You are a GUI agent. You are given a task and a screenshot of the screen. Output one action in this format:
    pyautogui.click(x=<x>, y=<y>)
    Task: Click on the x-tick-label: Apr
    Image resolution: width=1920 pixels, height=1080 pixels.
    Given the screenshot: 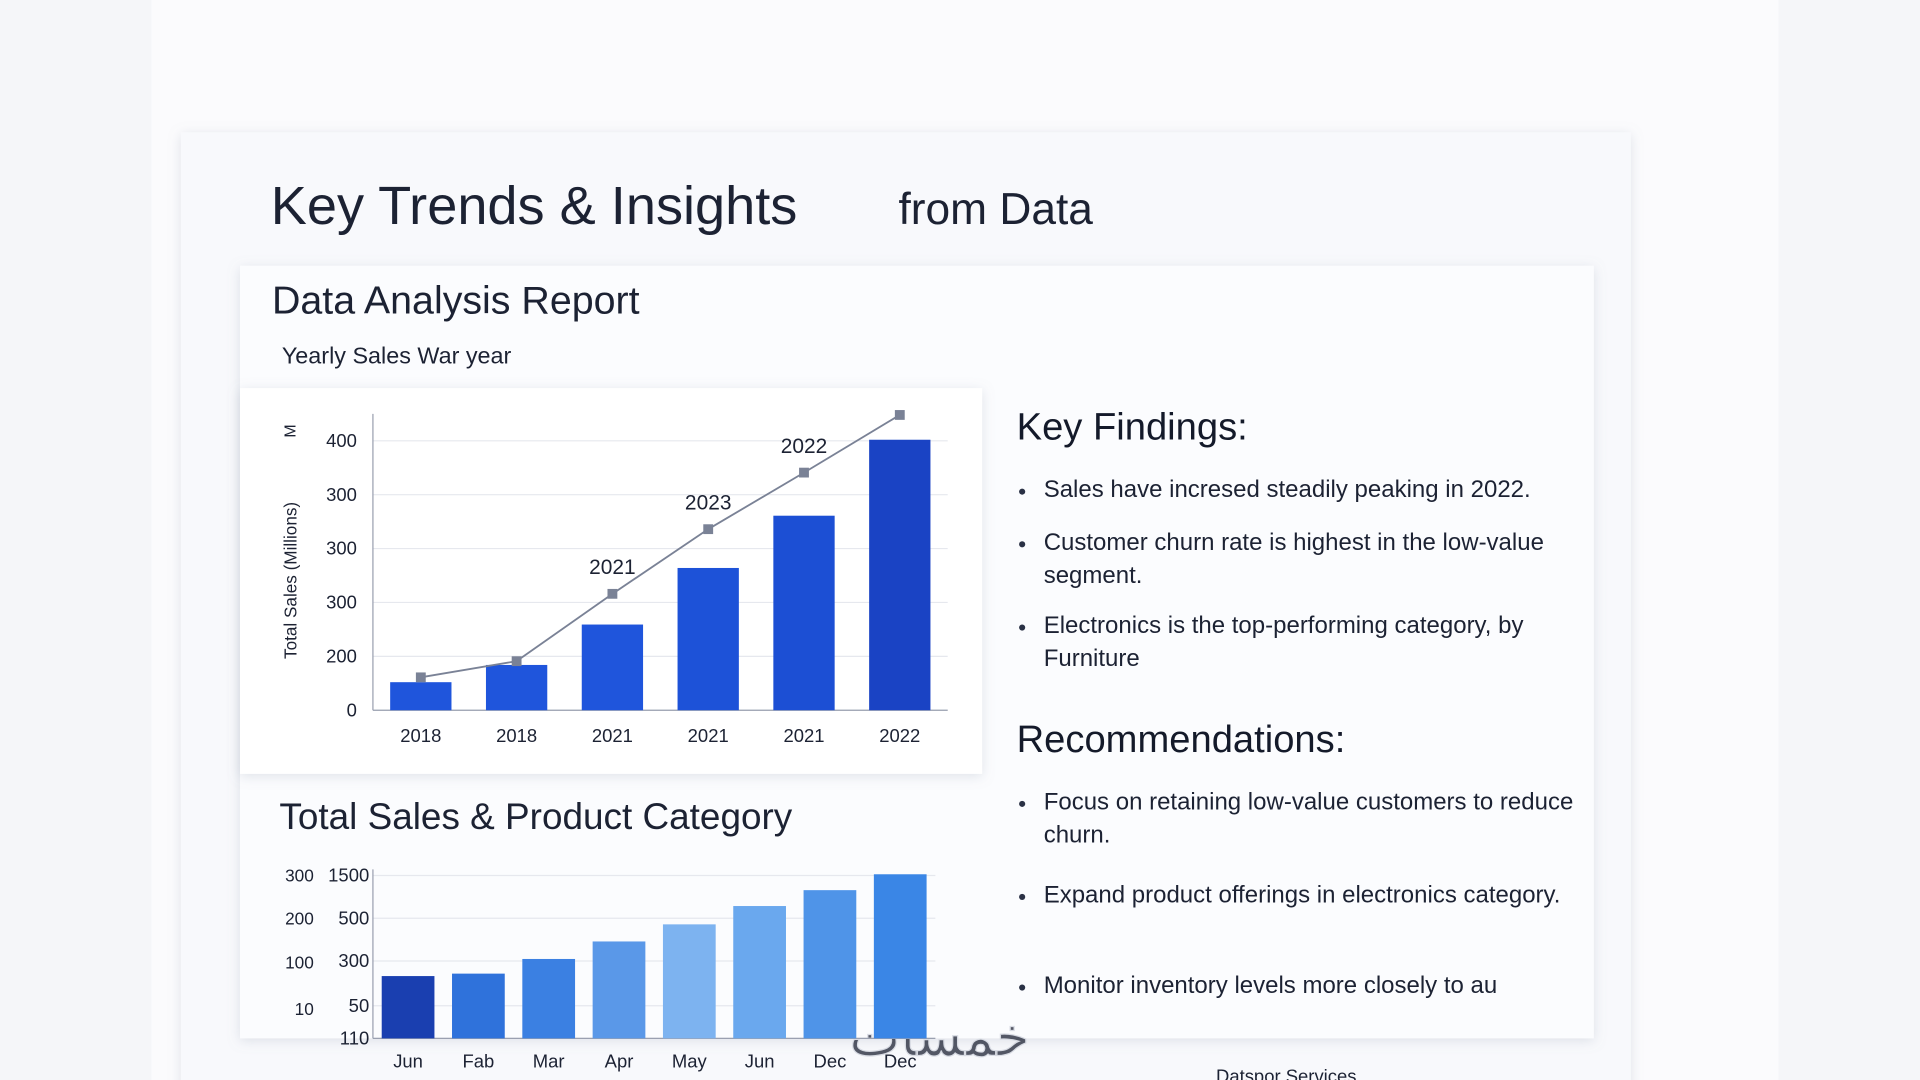 What is the action you would take?
    pyautogui.click(x=619, y=1061)
    